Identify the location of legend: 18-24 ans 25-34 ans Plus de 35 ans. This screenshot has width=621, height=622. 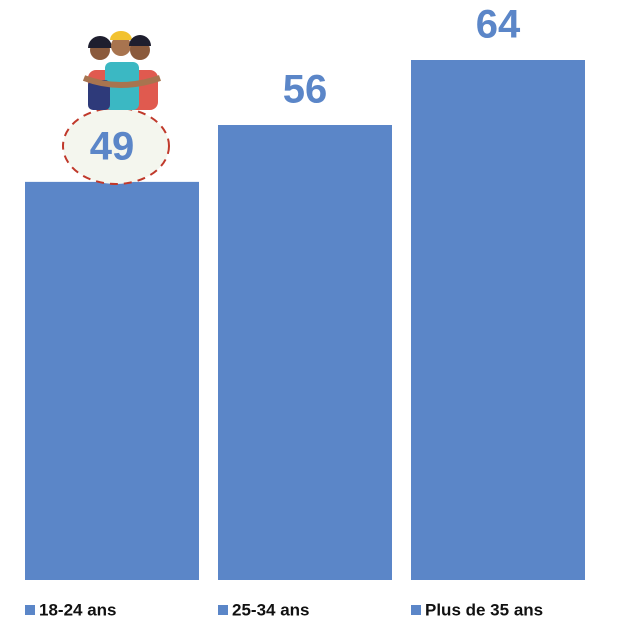
(284, 609).